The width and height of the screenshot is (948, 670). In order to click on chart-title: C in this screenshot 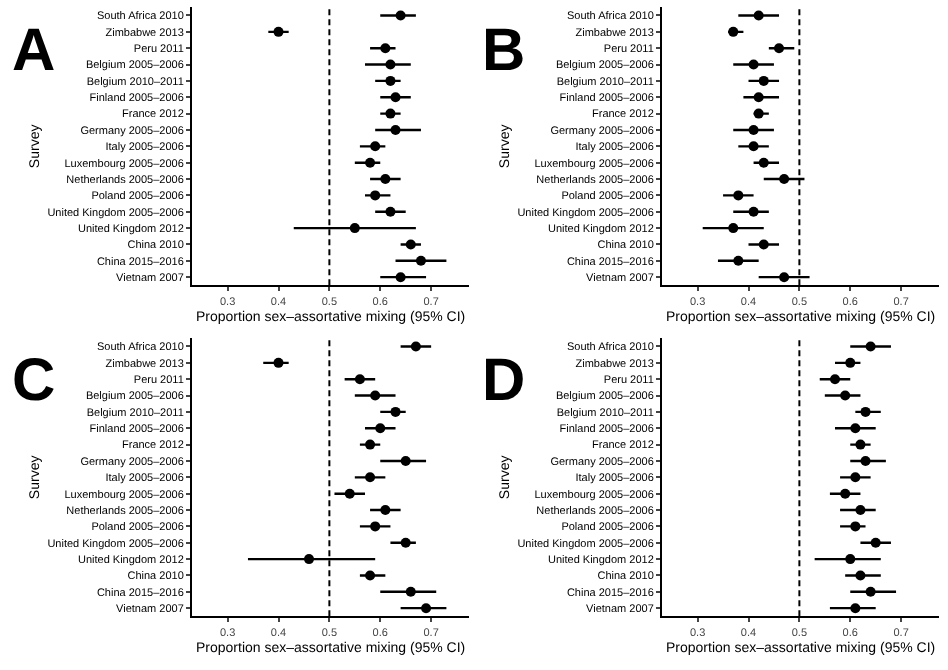, I will do `click(34, 381)`.